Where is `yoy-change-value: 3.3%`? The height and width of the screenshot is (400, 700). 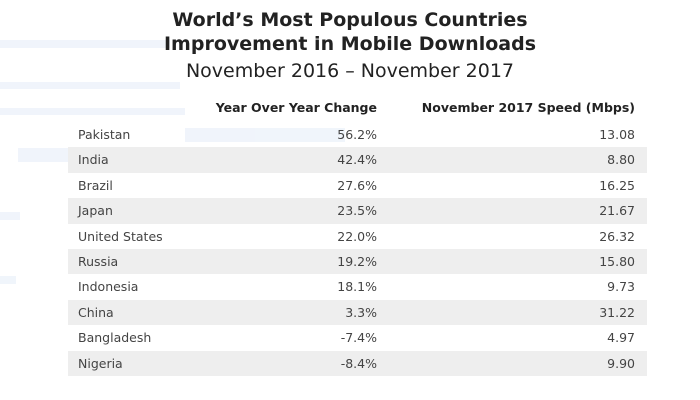
yoy-change-value: 3.3% is located at coordinates (361, 312).